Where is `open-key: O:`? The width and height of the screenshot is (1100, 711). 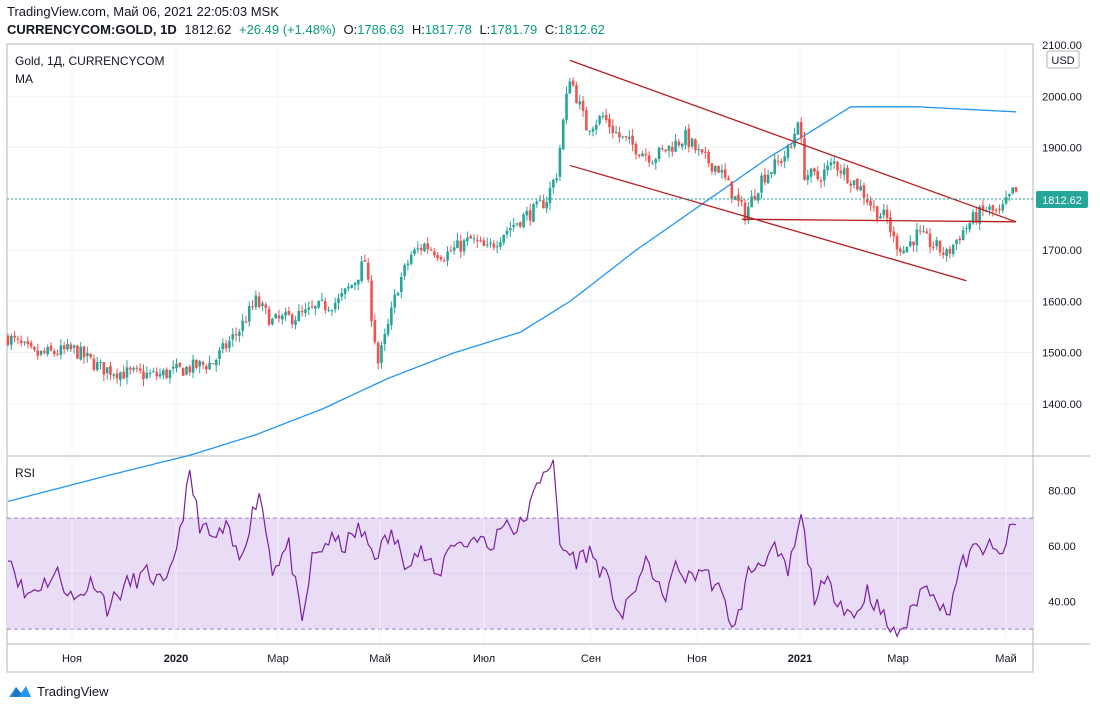 open-key: O: is located at coordinates (350, 29).